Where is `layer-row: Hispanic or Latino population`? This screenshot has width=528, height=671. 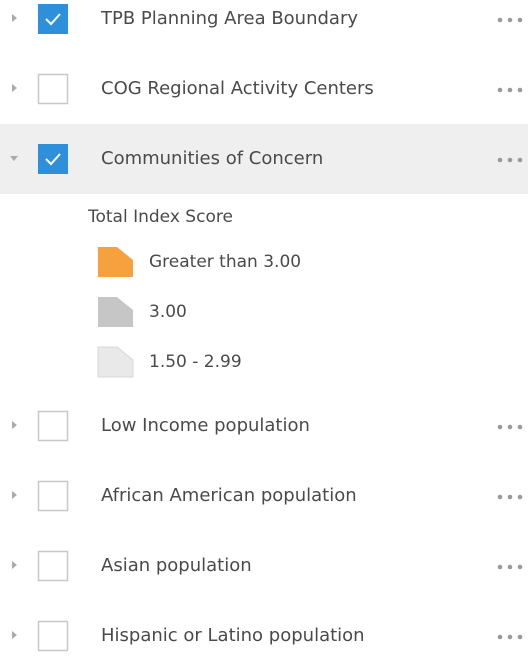 layer-row: Hispanic or Latino population is located at coordinates (264, 636).